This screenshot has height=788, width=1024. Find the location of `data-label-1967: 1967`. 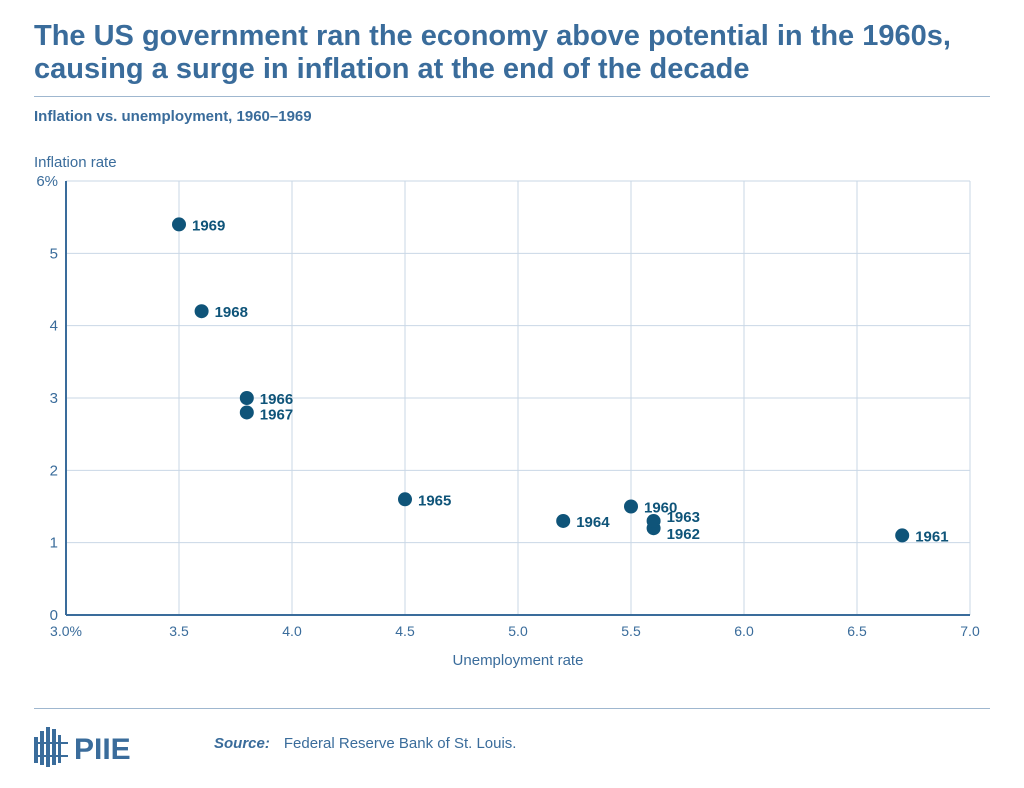

data-label-1967: 1967 is located at coordinates (276, 414).